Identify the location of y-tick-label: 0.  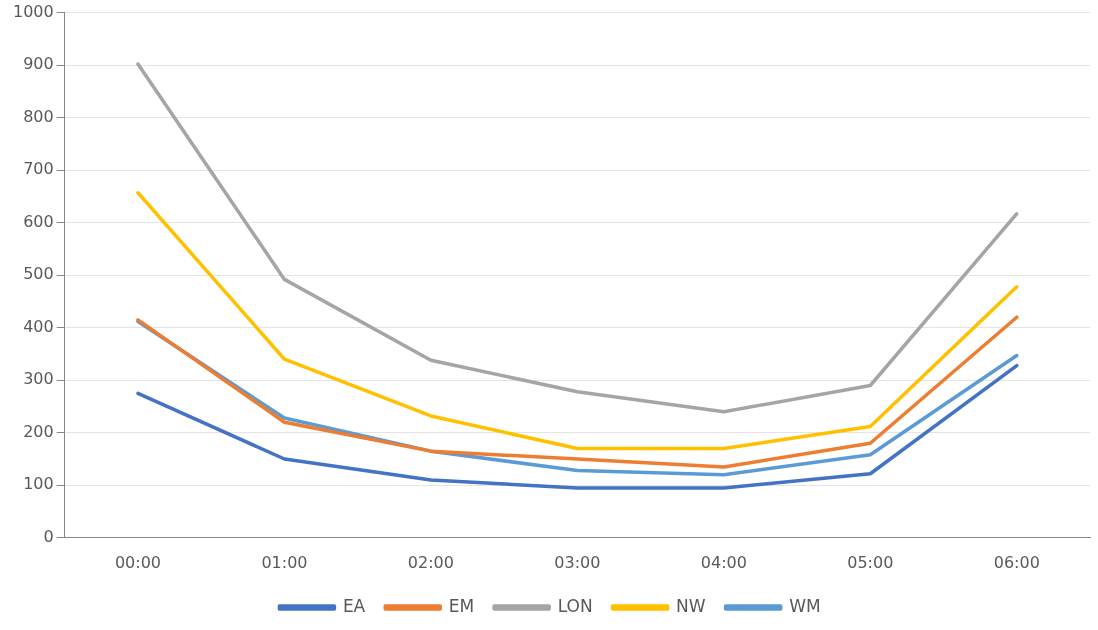
(48, 536).